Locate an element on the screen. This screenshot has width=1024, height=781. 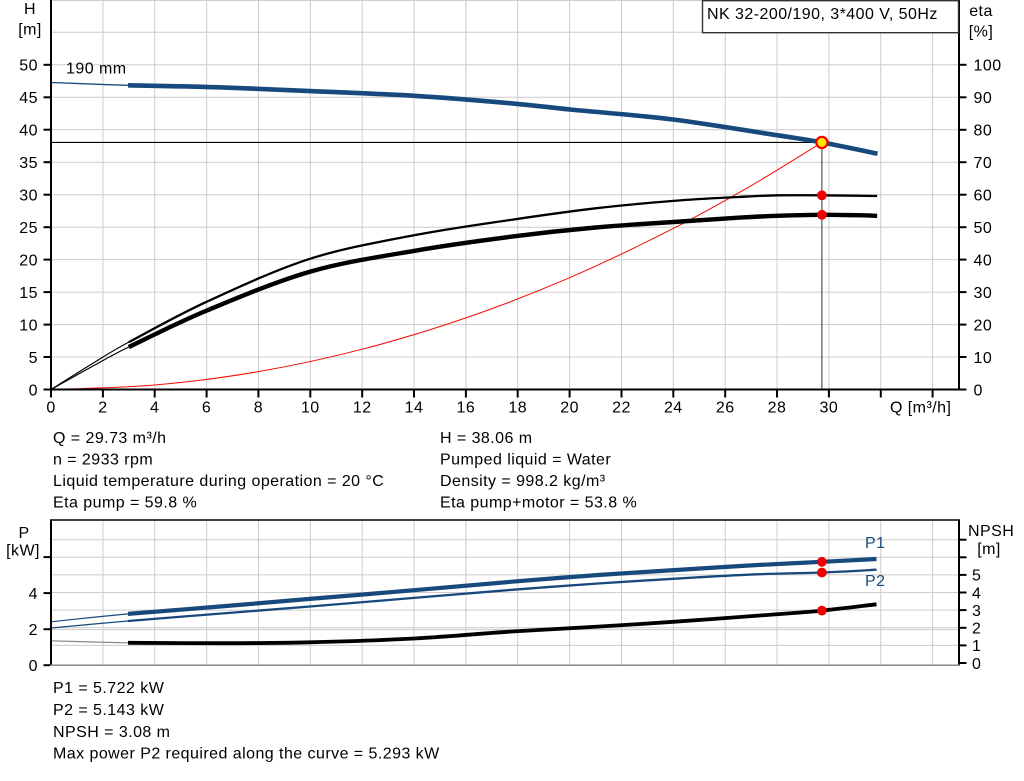
svg-text: P2 is located at coordinates (875, 581).